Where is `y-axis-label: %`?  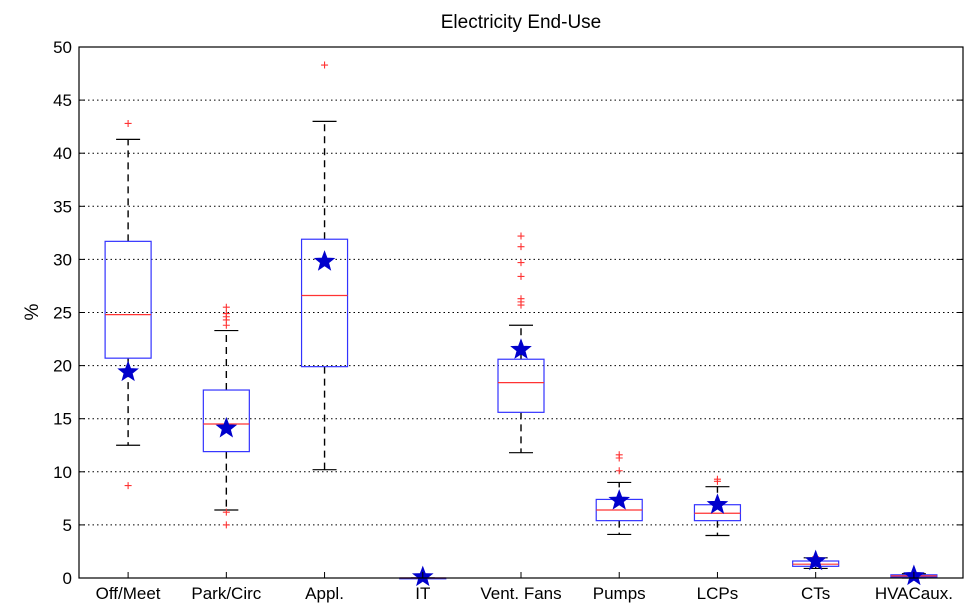
y-axis-label: % is located at coordinates (32, 311).